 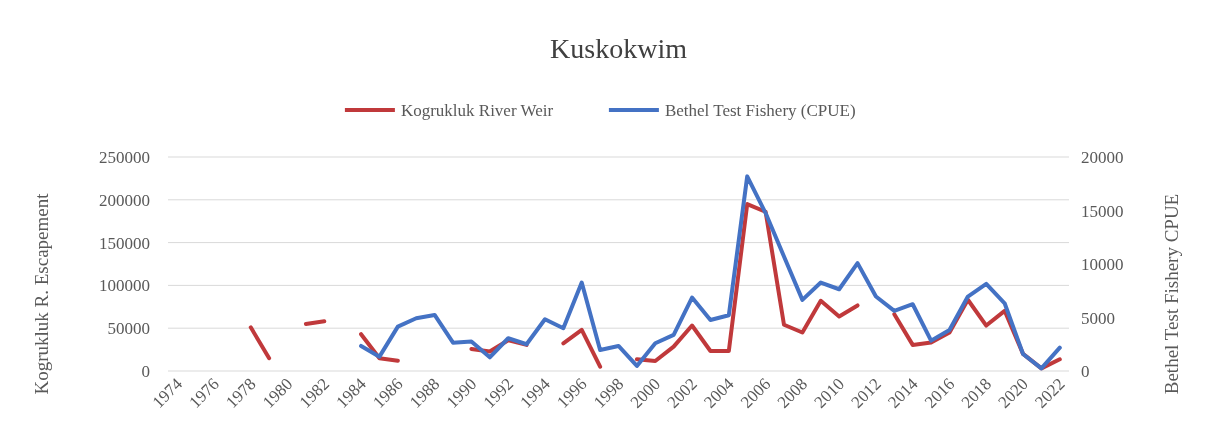 What do you see at coordinates (1102, 264) in the screenshot?
I see `y2-tick-label: 10000` at bounding box center [1102, 264].